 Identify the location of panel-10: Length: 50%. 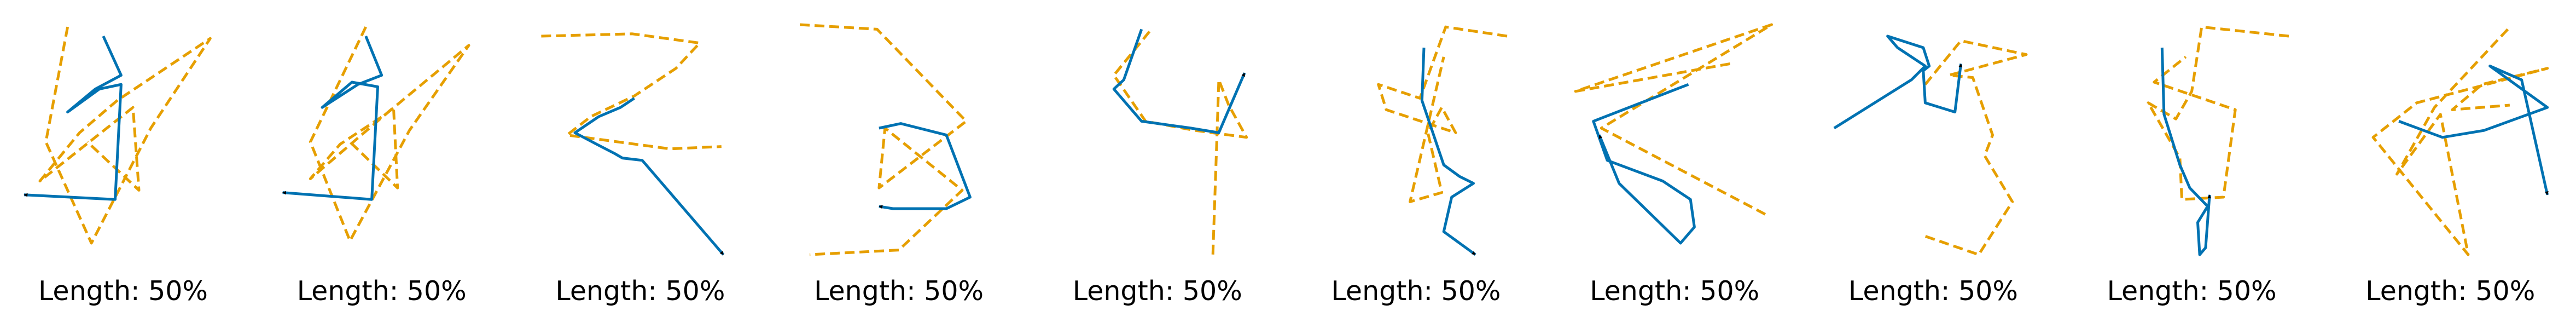
(2457, 168).